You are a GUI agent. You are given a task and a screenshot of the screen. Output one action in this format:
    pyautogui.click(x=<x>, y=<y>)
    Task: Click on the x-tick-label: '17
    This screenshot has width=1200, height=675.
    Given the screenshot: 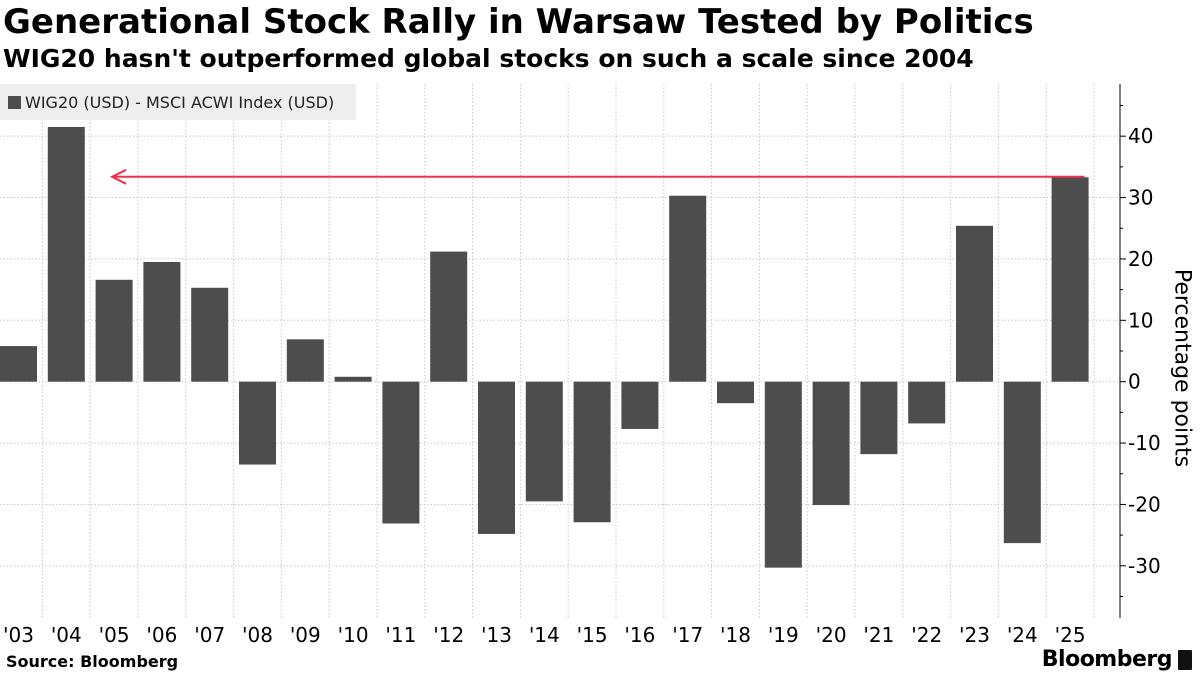 What is the action you would take?
    pyautogui.click(x=687, y=635)
    